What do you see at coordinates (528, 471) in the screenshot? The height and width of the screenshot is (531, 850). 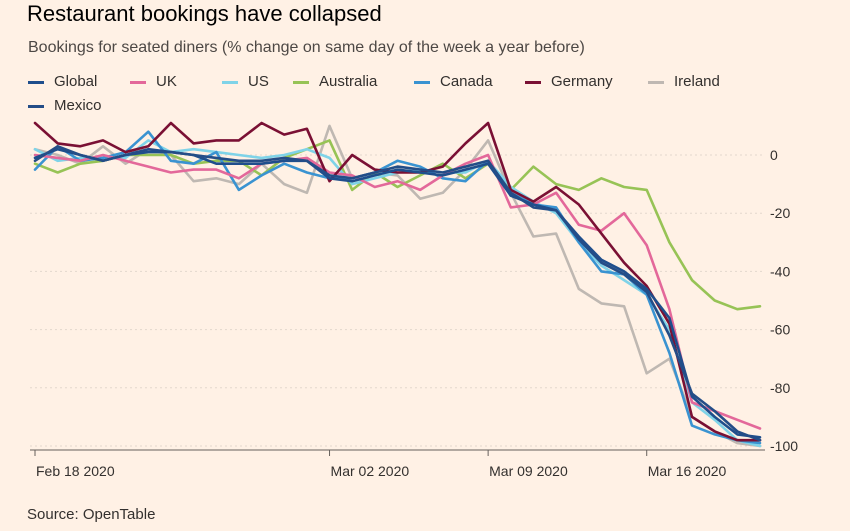 I see `x-tick-label: Mar 09 2020` at bounding box center [528, 471].